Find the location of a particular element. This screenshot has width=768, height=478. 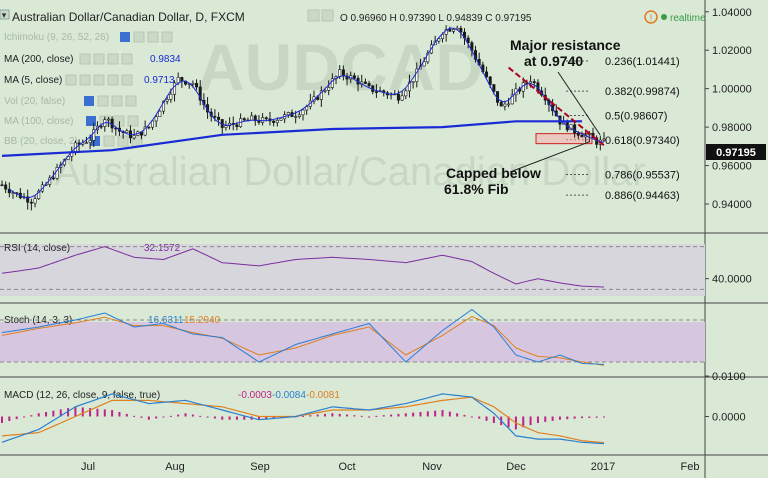

price-tick-label: 1.00000 is located at coordinates (732, 90).